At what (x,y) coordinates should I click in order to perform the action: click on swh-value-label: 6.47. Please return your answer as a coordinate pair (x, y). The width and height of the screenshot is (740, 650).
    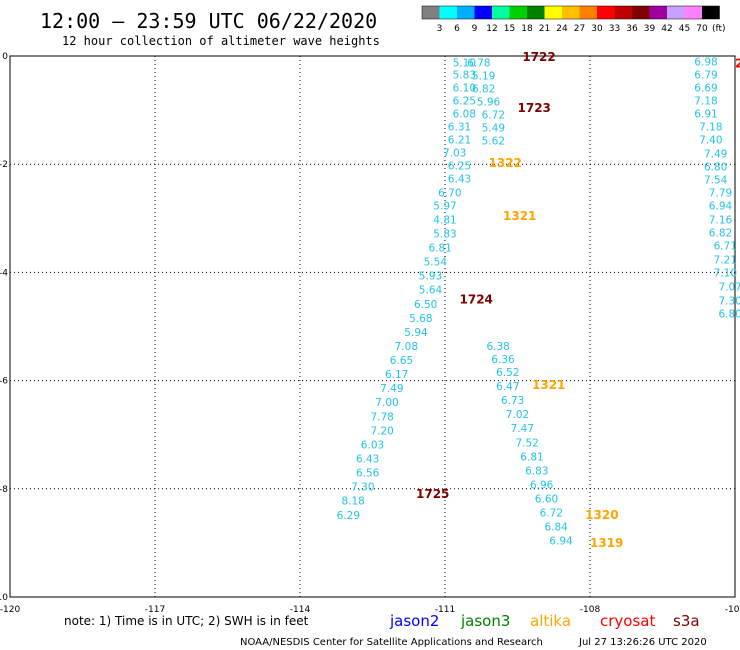
    Looking at the image, I should click on (507, 387).